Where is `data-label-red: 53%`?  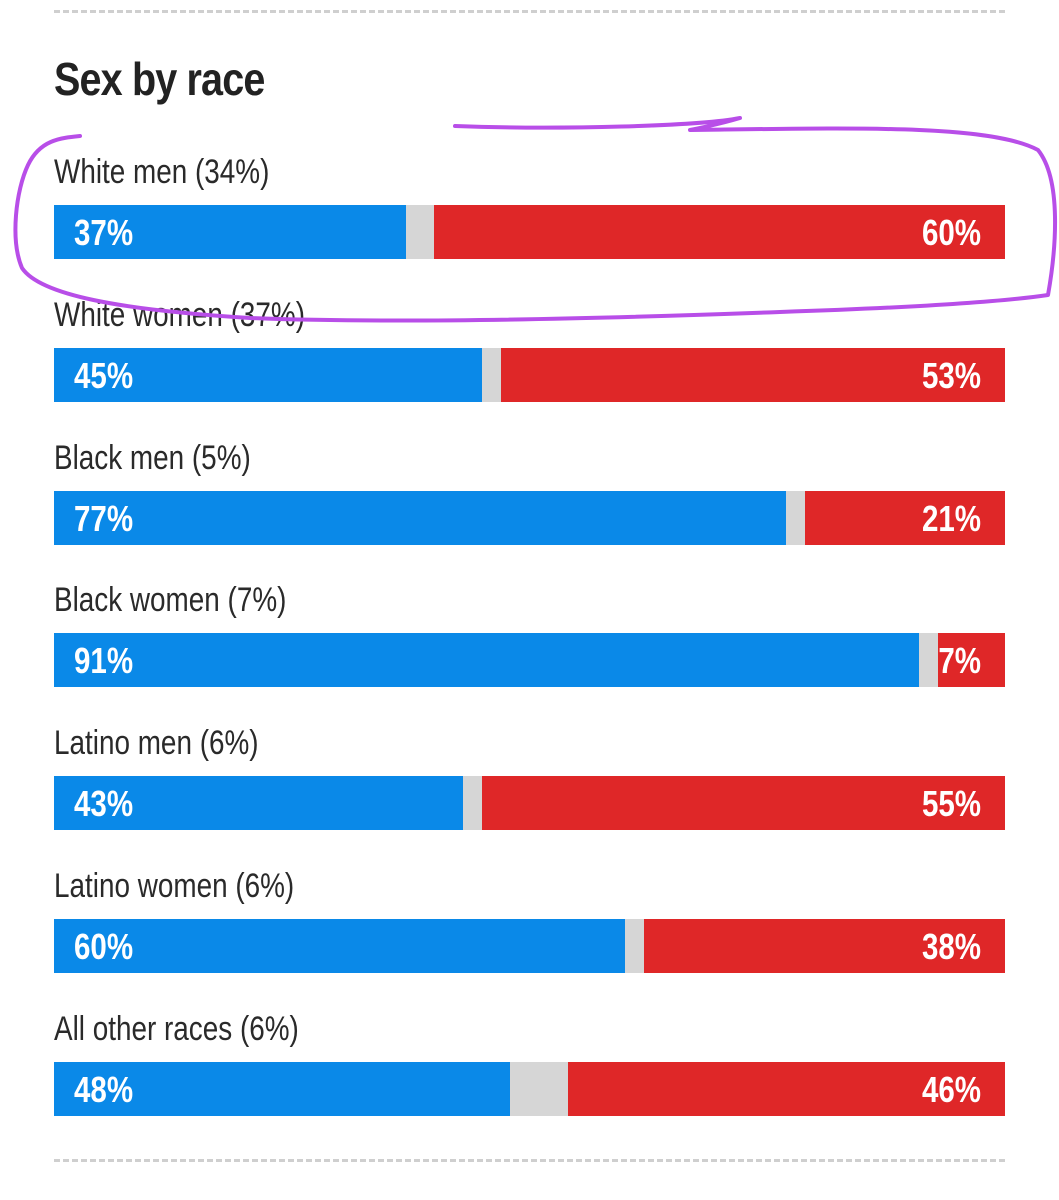
data-label-red: 53% is located at coordinates (951, 375).